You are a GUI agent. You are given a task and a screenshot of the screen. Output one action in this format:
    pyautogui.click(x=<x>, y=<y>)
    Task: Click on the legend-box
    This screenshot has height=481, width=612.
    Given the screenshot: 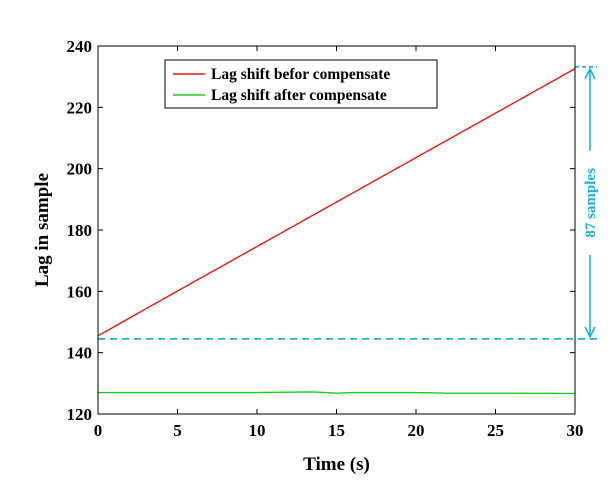 What is the action you would take?
    pyautogui.click(x=301, y=84)
    